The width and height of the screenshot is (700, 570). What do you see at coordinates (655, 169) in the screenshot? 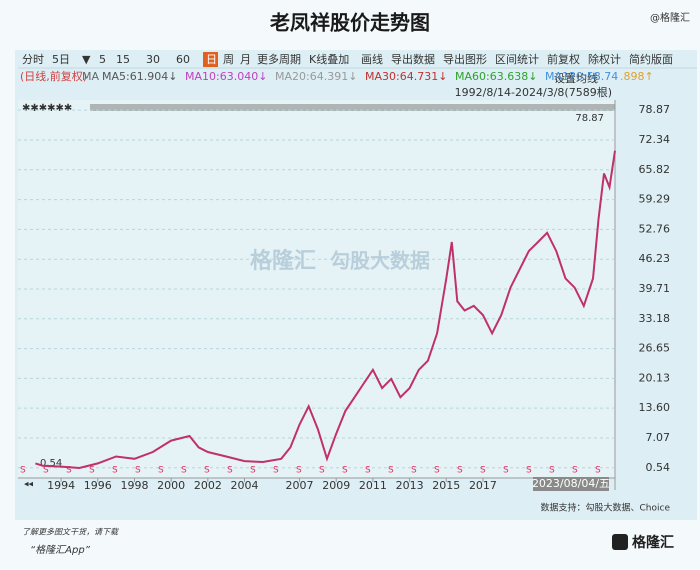
I see `y-tick-label: 65.82` at bounding box center [655, 169].